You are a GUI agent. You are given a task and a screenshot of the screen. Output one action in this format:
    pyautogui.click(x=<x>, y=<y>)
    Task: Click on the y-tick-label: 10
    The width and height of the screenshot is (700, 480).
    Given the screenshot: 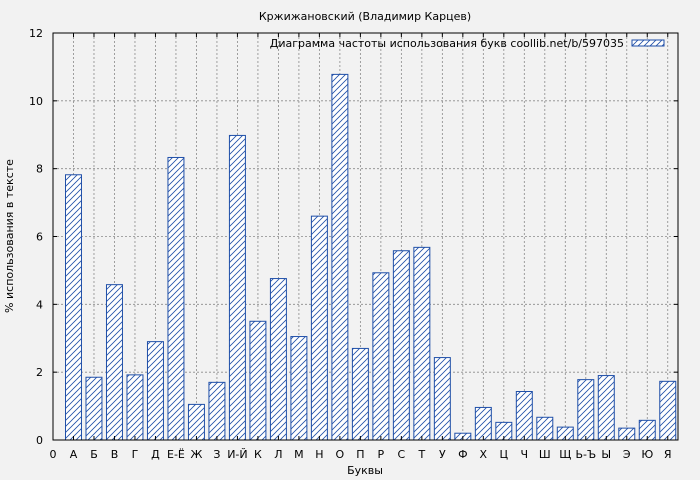 What is the action you would take?
    pyautogui.click(x=36, y=101)
    